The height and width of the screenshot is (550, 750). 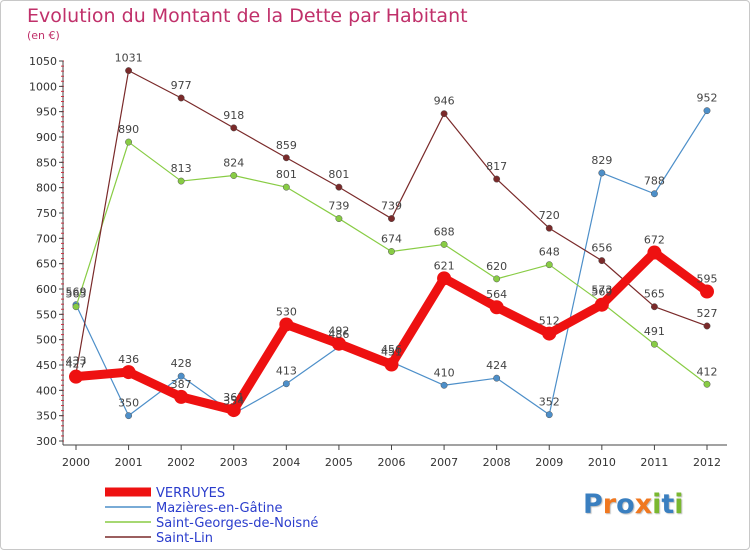 I want to click on data-label: 413, so click(x=286, y=371).